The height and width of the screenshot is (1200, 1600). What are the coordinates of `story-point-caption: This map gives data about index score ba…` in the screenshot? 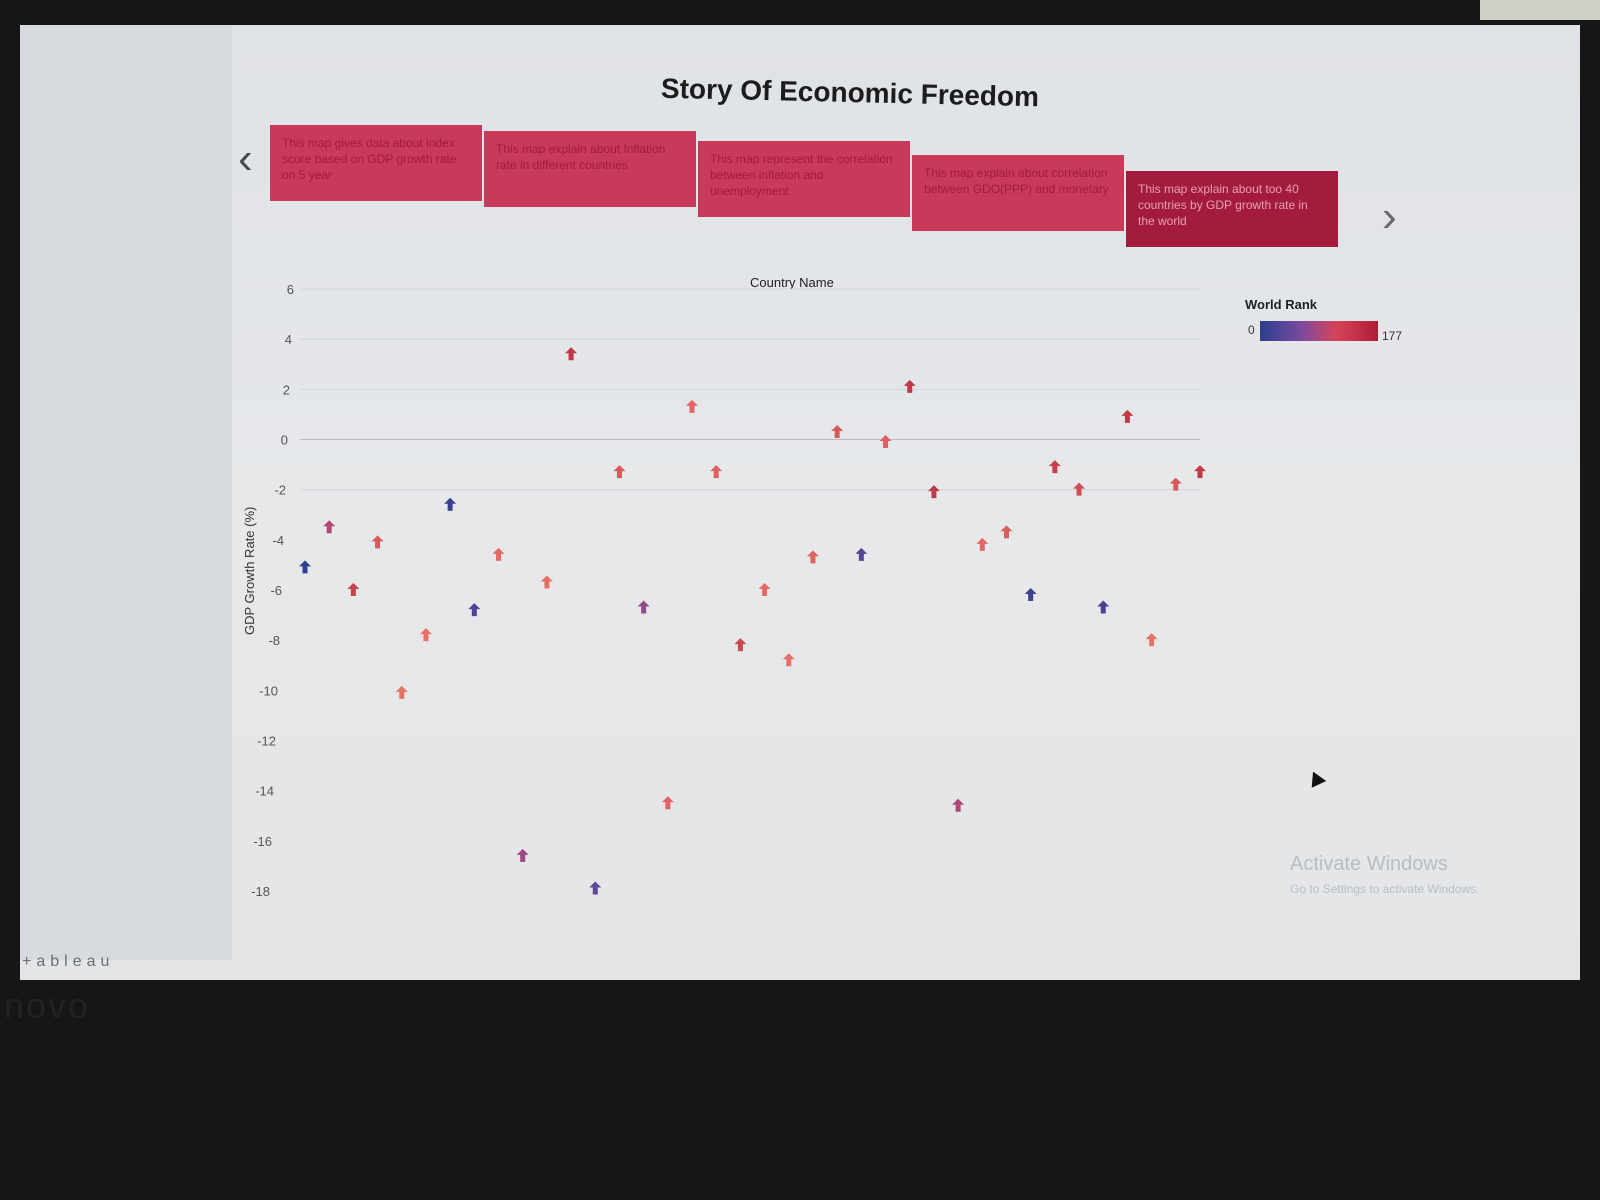 It's located at (369, 159).